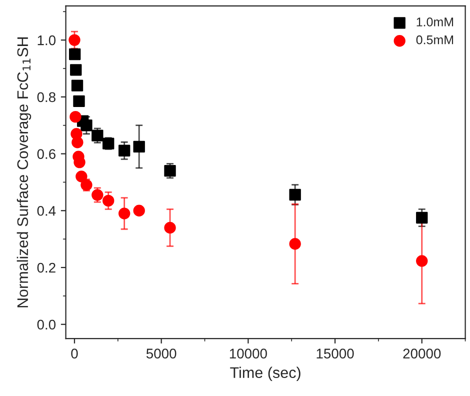 This screenshot has height=396, width=470. I want to click on x-tick-label: 10000, so click(248, 353).